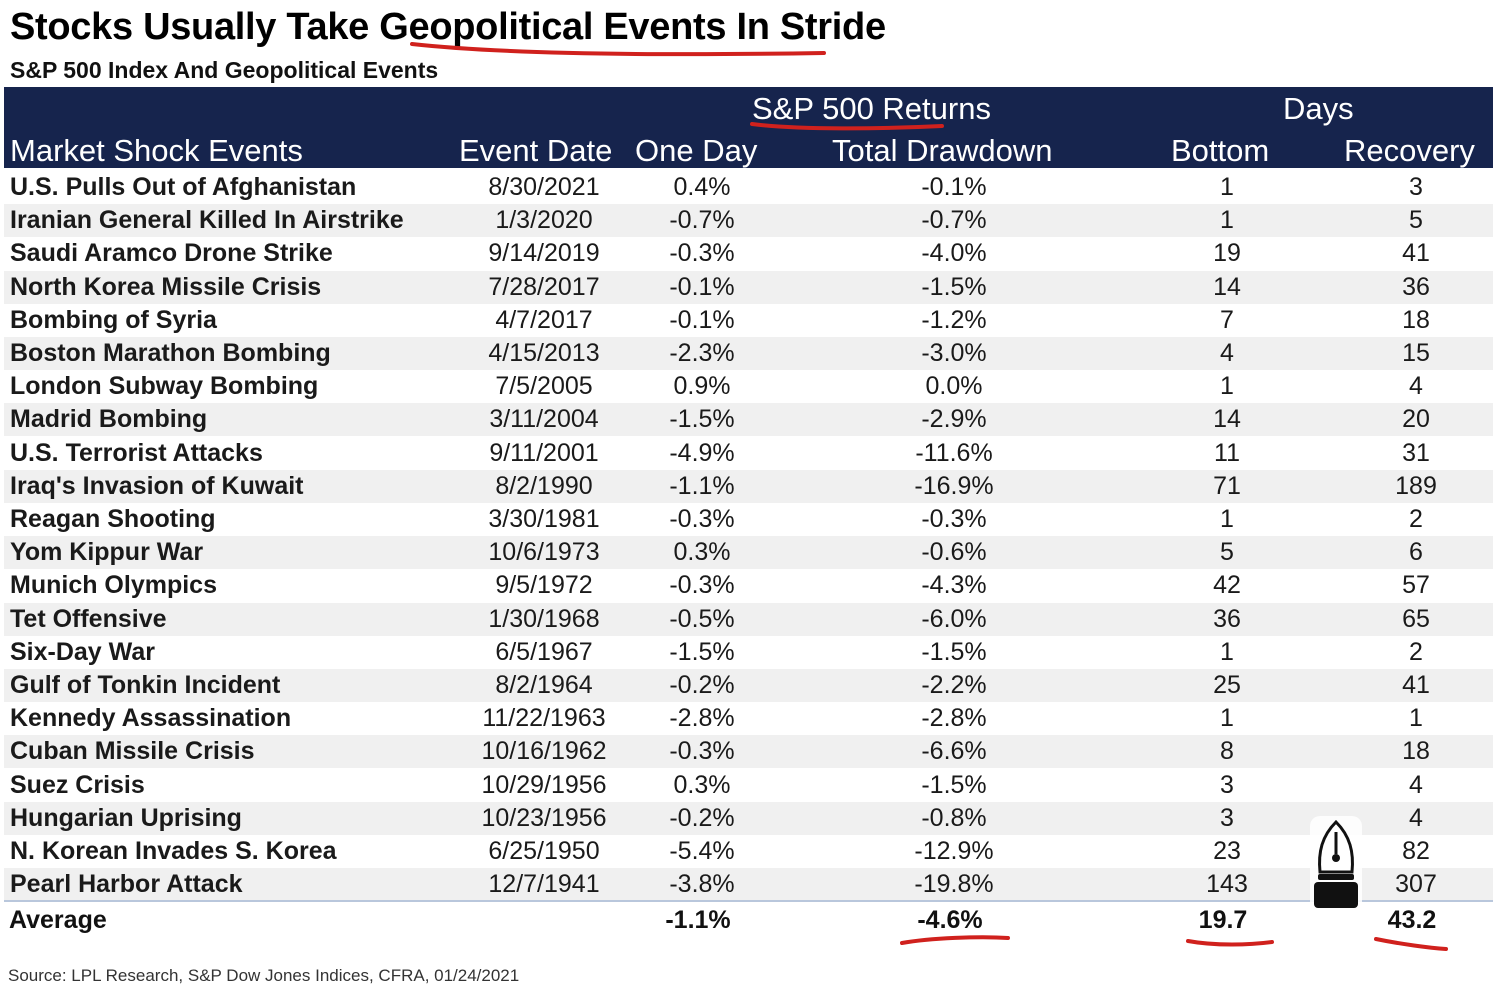 This screenshot has height=986, width=1493. I want to click on cell-days-bottom: 42, so click(1227, 585).